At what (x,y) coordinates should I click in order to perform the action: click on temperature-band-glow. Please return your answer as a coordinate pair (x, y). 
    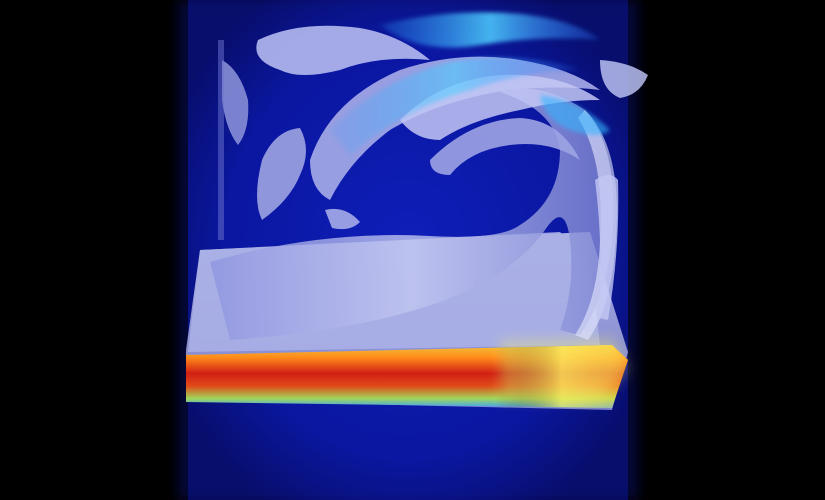
    Looking at the image, I should click on (564, 369).